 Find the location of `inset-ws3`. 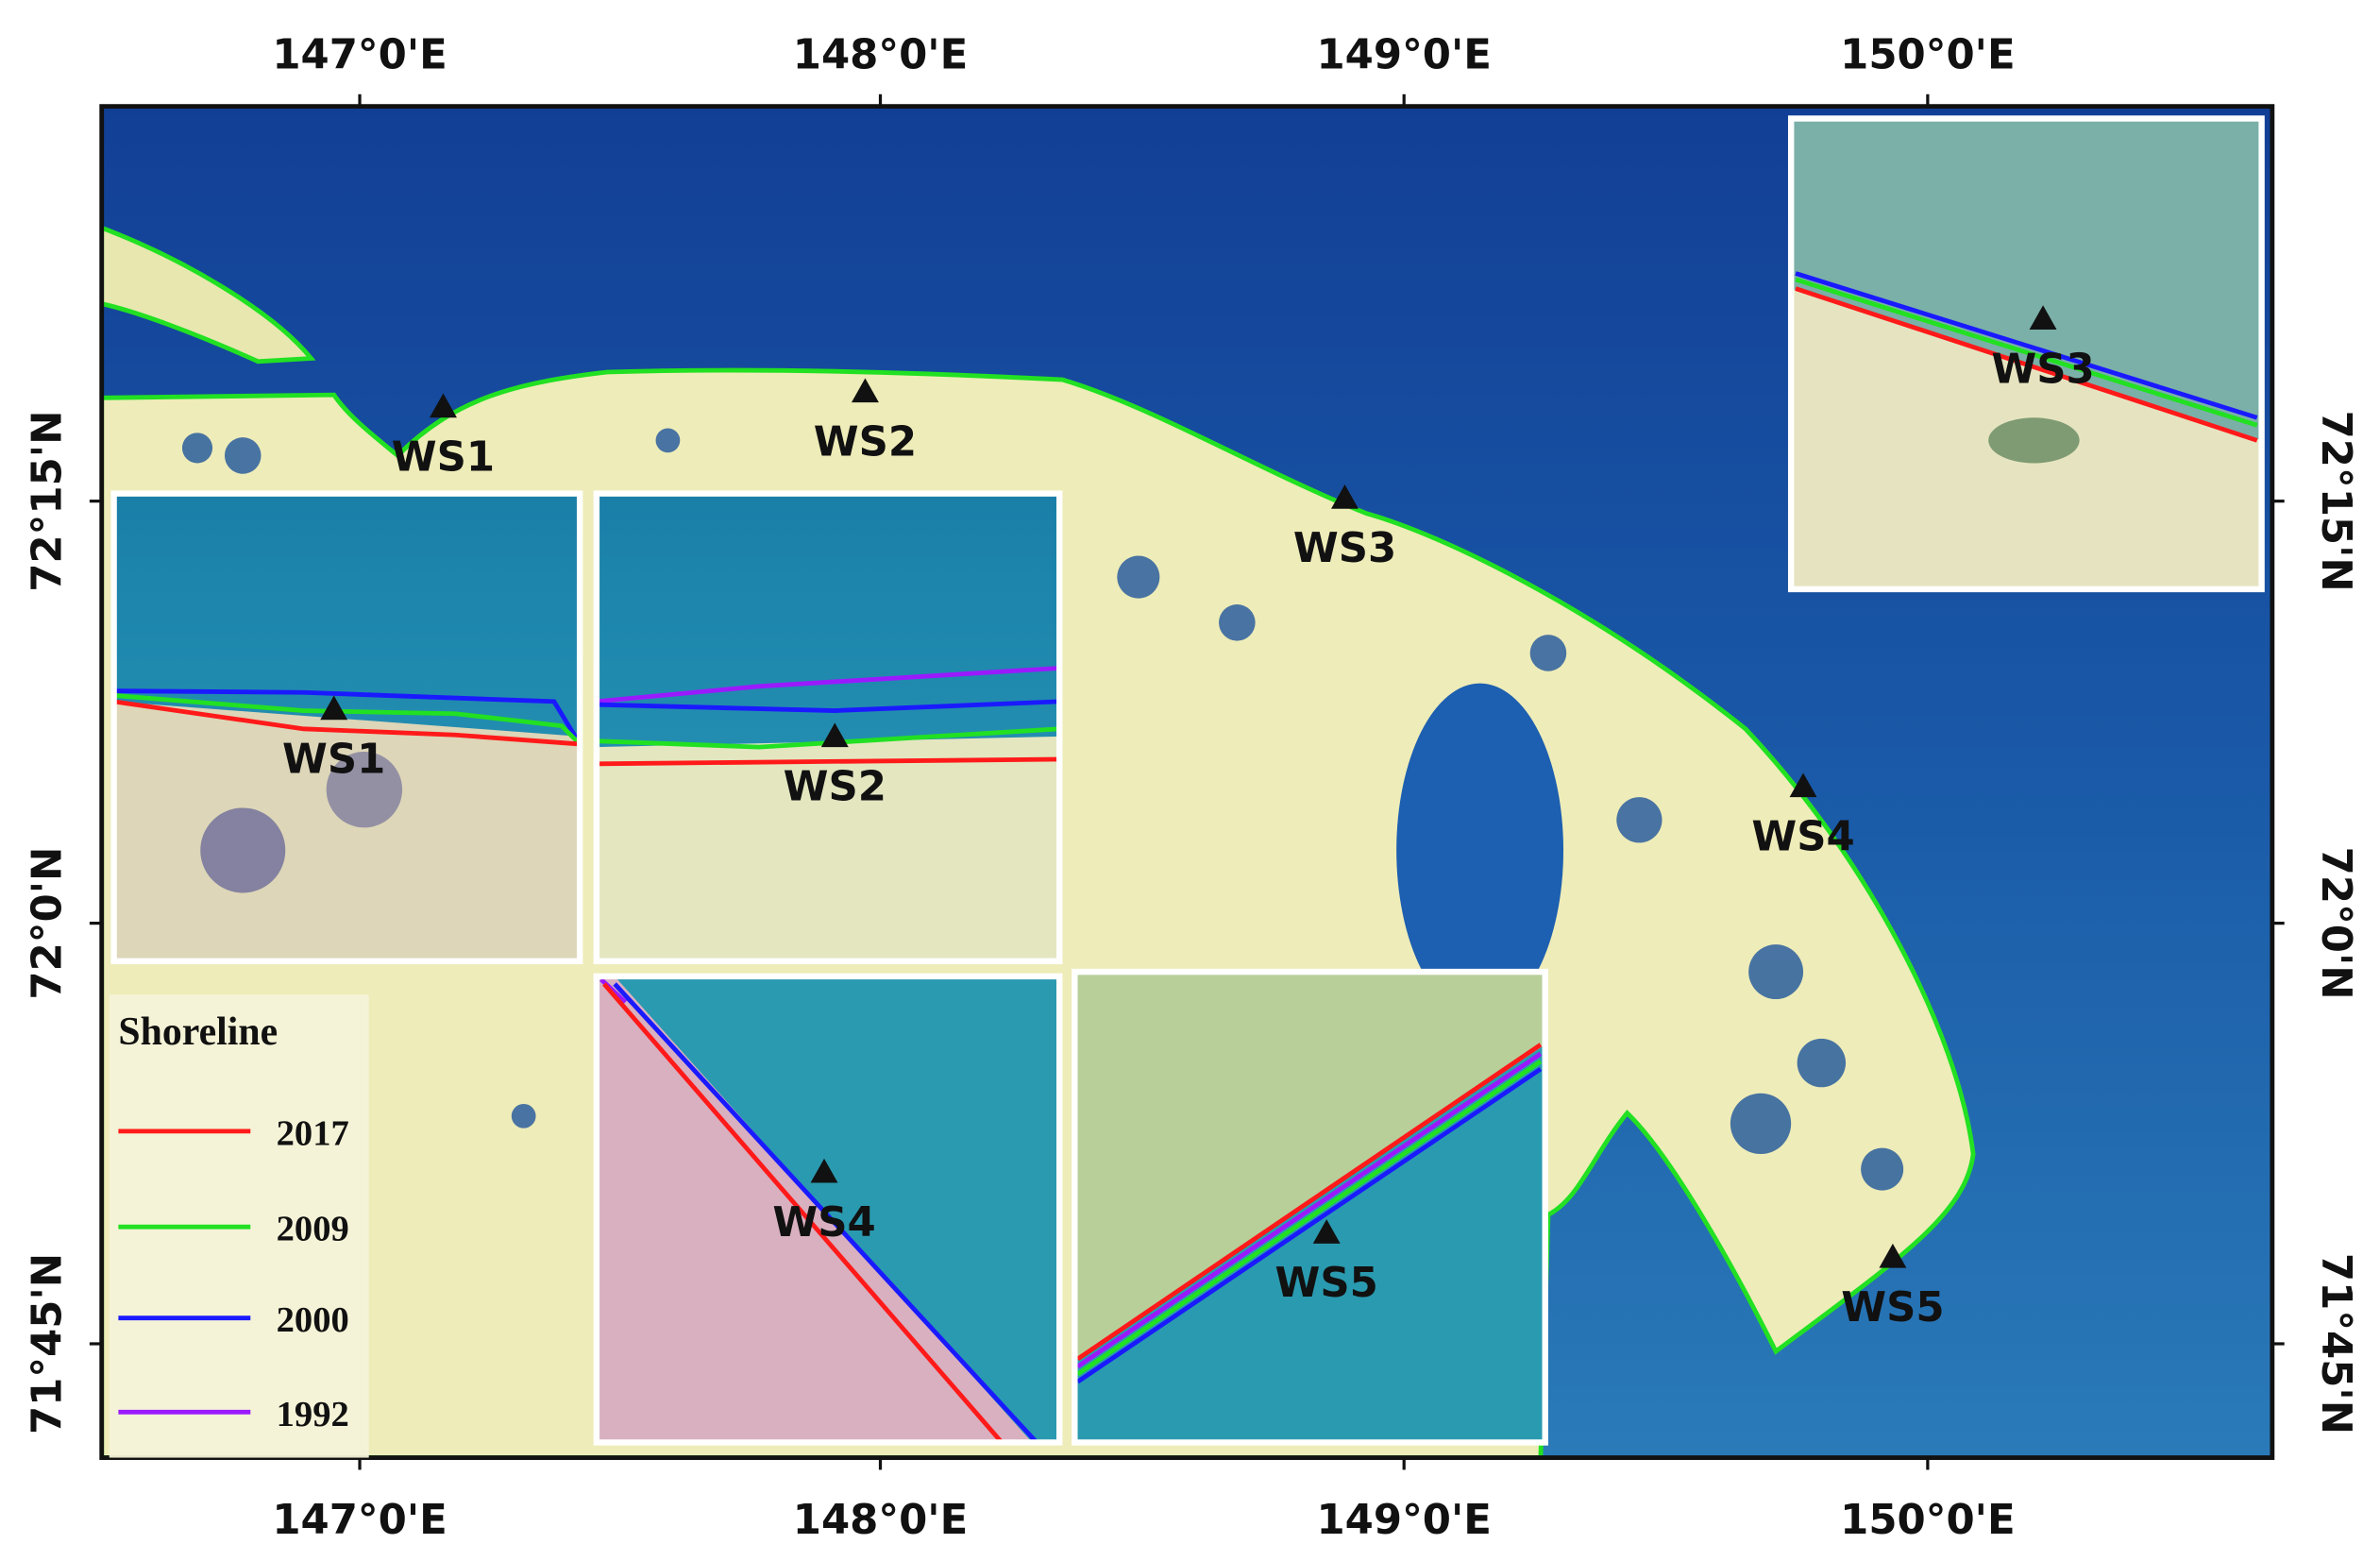

inset-ws3 is located at coordinates (2026, 354).